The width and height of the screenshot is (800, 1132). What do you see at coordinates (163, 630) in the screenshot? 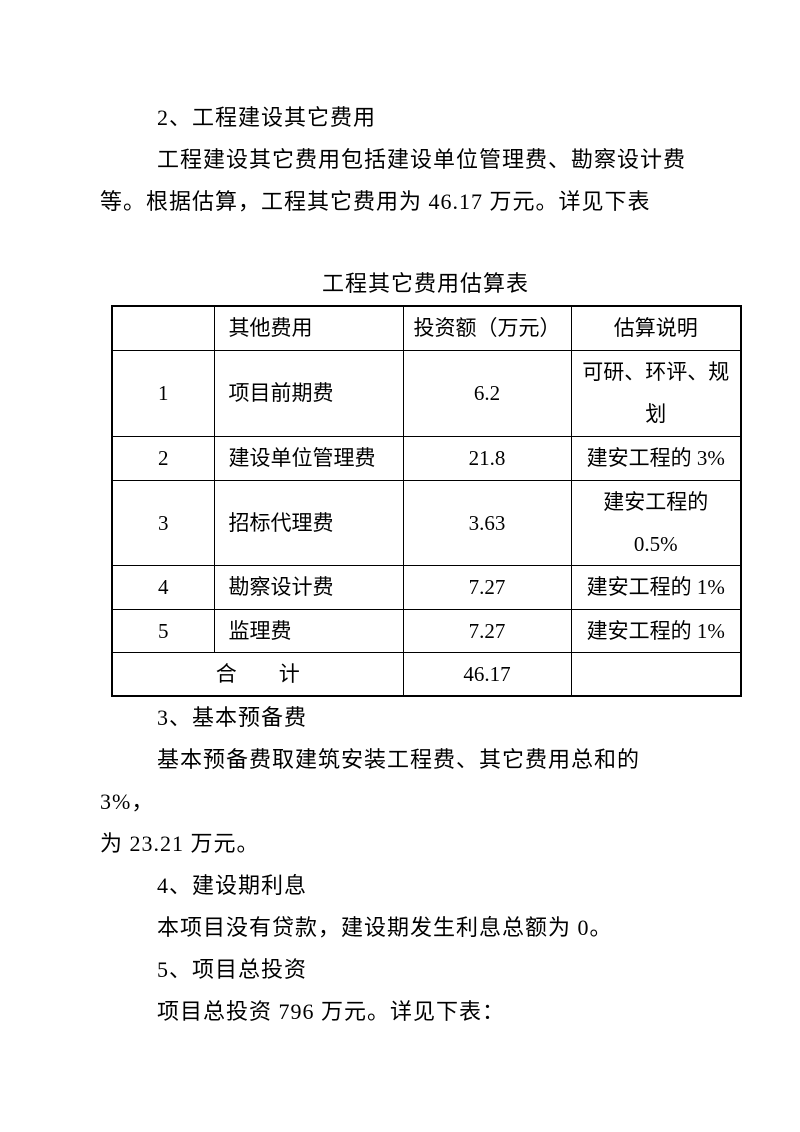
I see `row-number-cell: 5` at bounding box center [163, 630].